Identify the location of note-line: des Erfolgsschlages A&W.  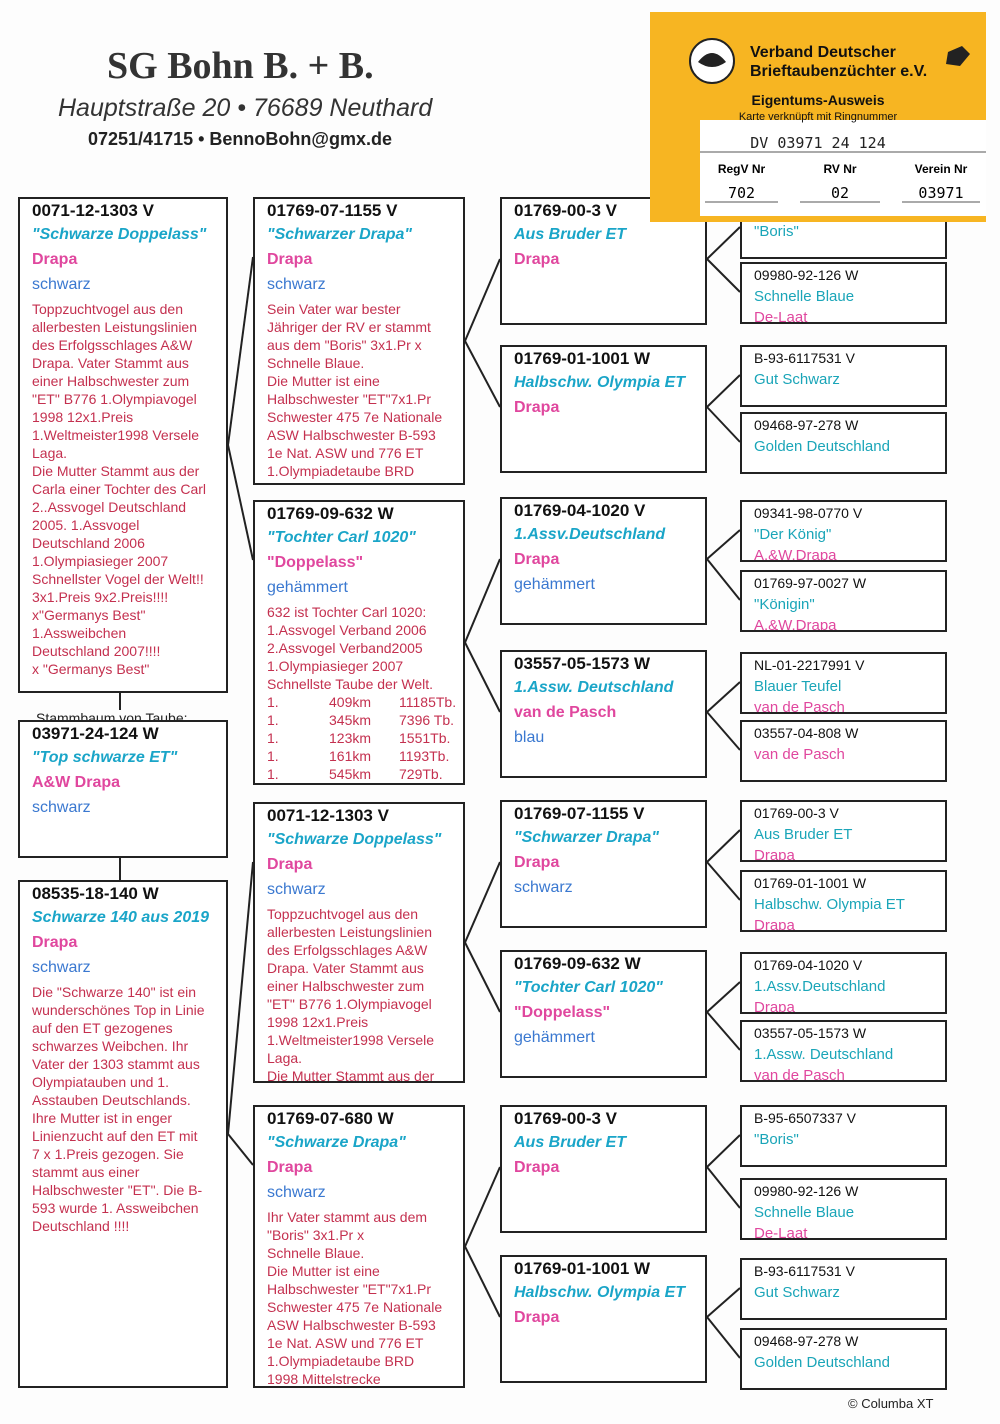
(347, 950).